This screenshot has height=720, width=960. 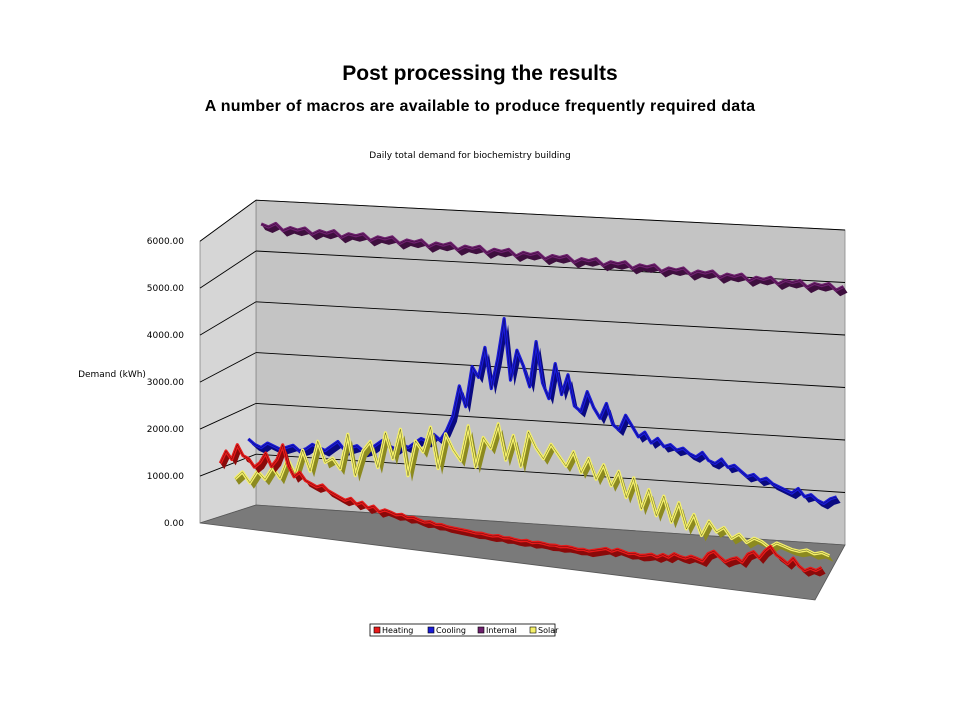 I want to click on series-solar, so click(x=533, y=492).